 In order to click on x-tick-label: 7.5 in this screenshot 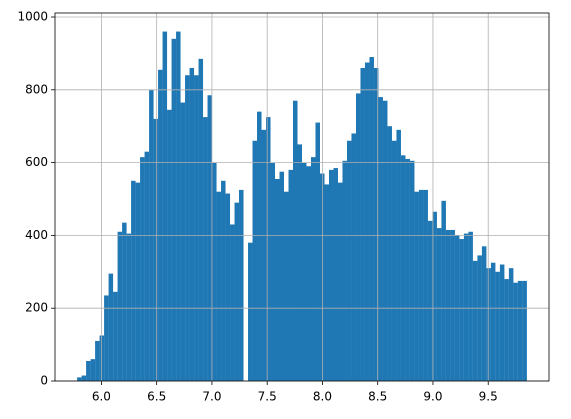, I will do `click(267, 397)`.